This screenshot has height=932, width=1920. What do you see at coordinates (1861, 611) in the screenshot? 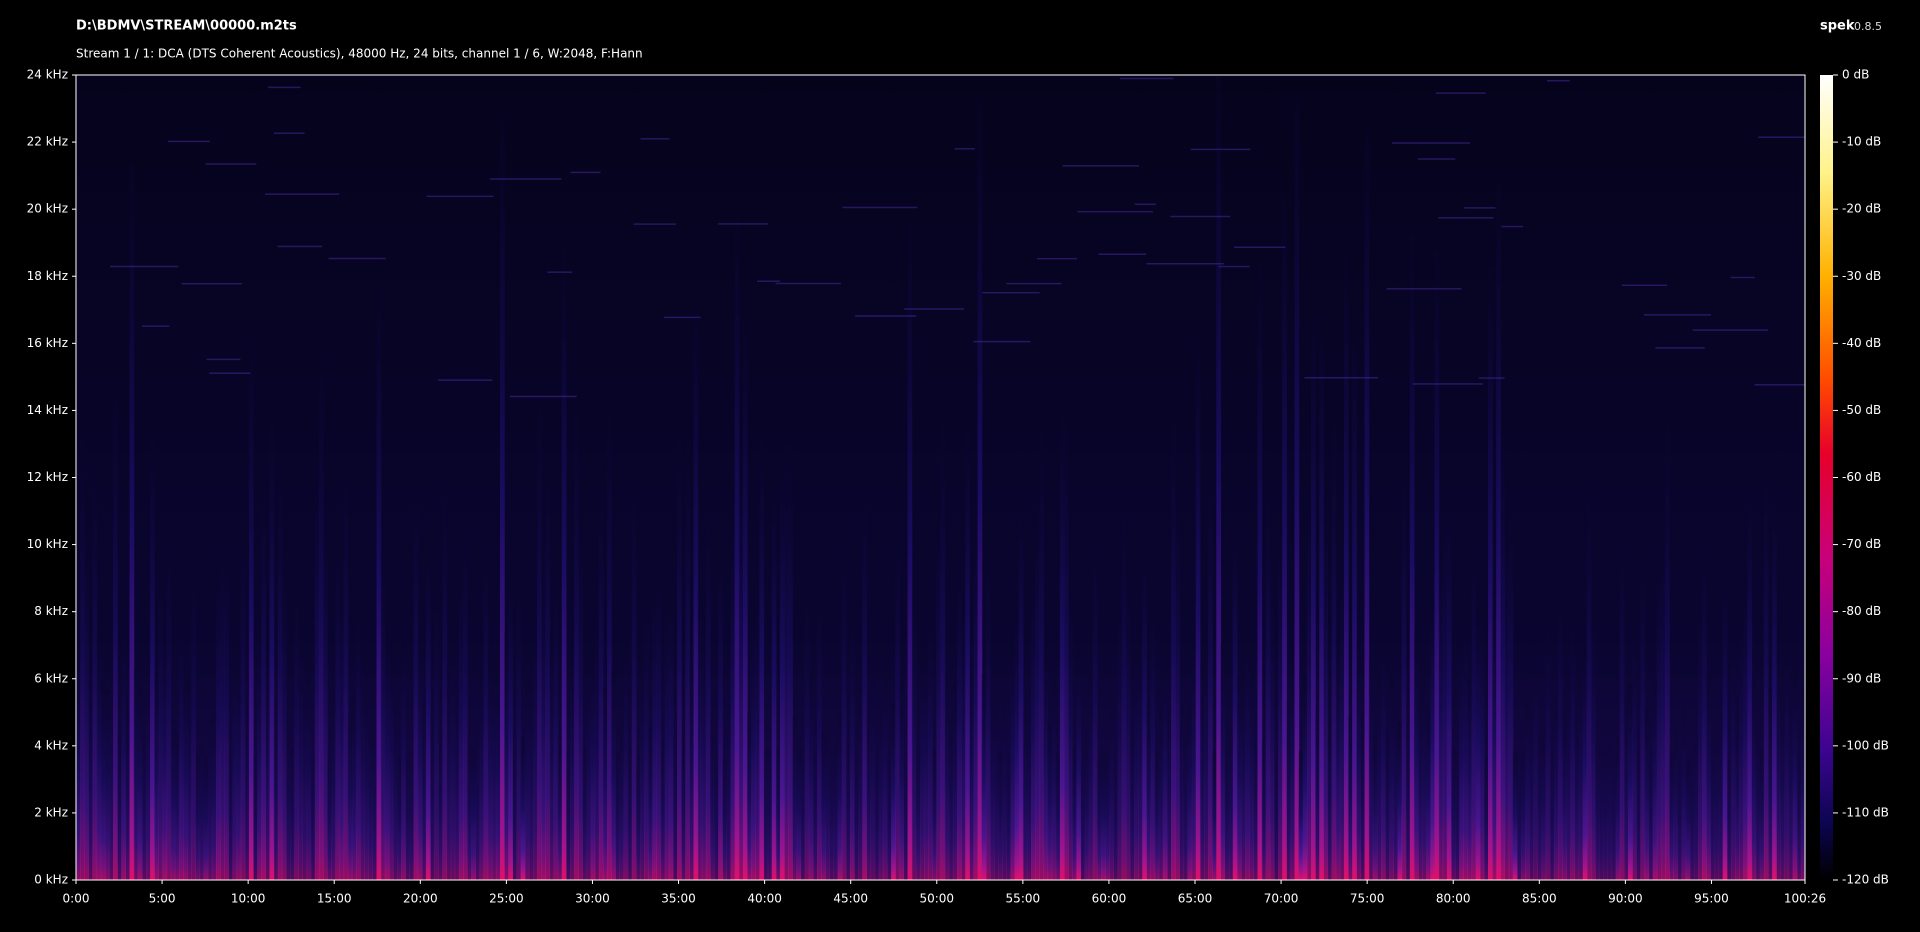
I see `colorbar-tick-label: -80 dB` at bounding box center [1861, 611].